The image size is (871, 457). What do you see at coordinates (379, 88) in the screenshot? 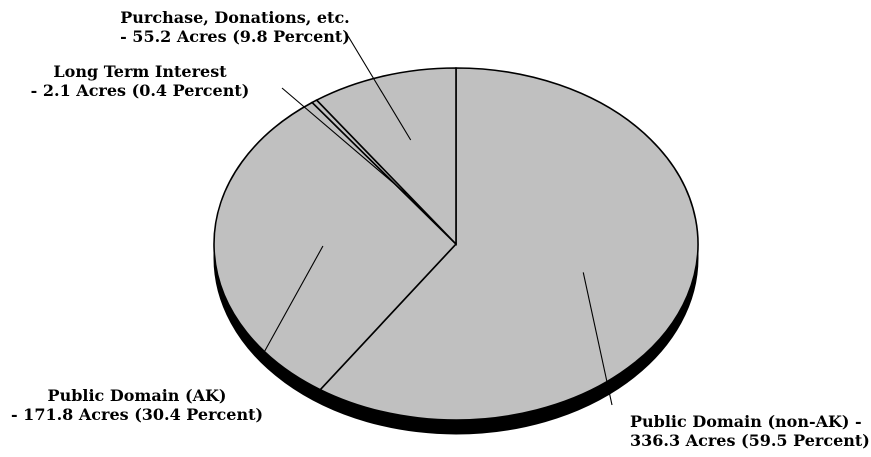
I see `leader-line-purchase` at bounding box center [379, 88].